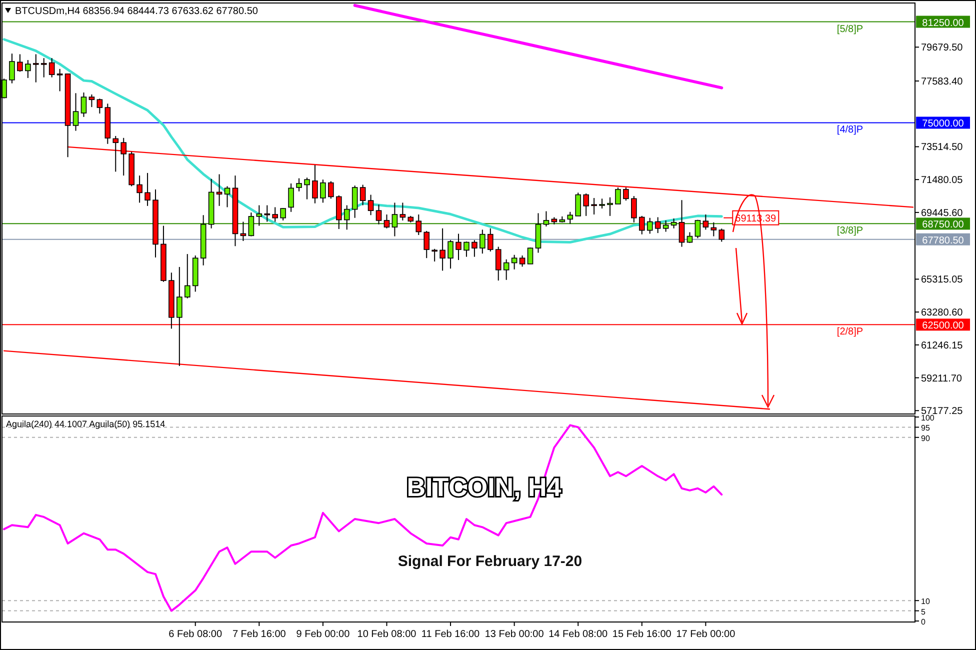 This screenshot has height=650, width=976. What do you see at coordinates (923, 622) in the screenshot?
I see `y-tick-label: 0` at bounding box center [923, 622].